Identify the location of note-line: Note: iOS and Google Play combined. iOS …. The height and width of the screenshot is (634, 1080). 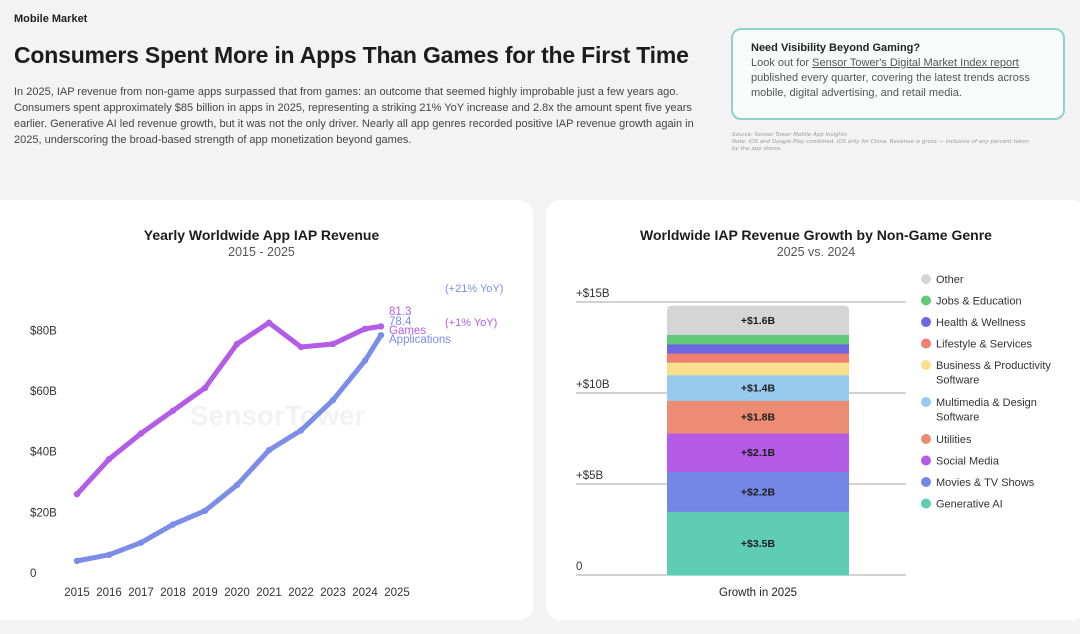
(880, 145).